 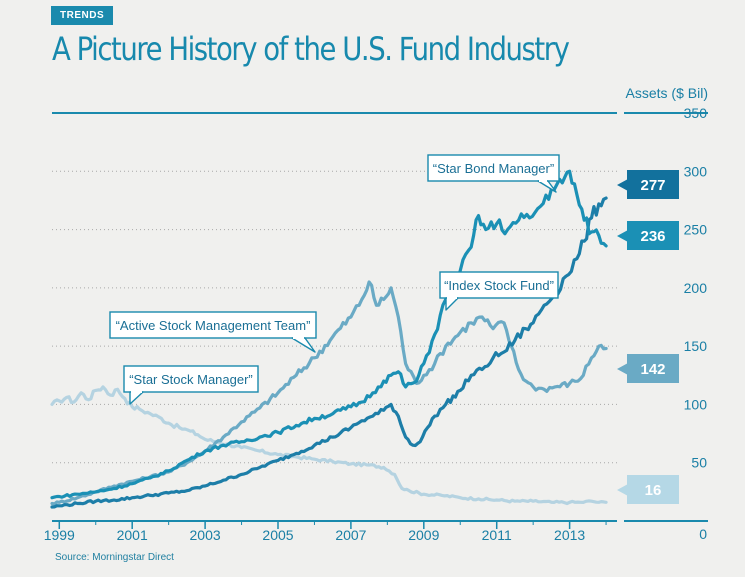 I want to click on y-tick-label: 350, so click(x=696, y=113).